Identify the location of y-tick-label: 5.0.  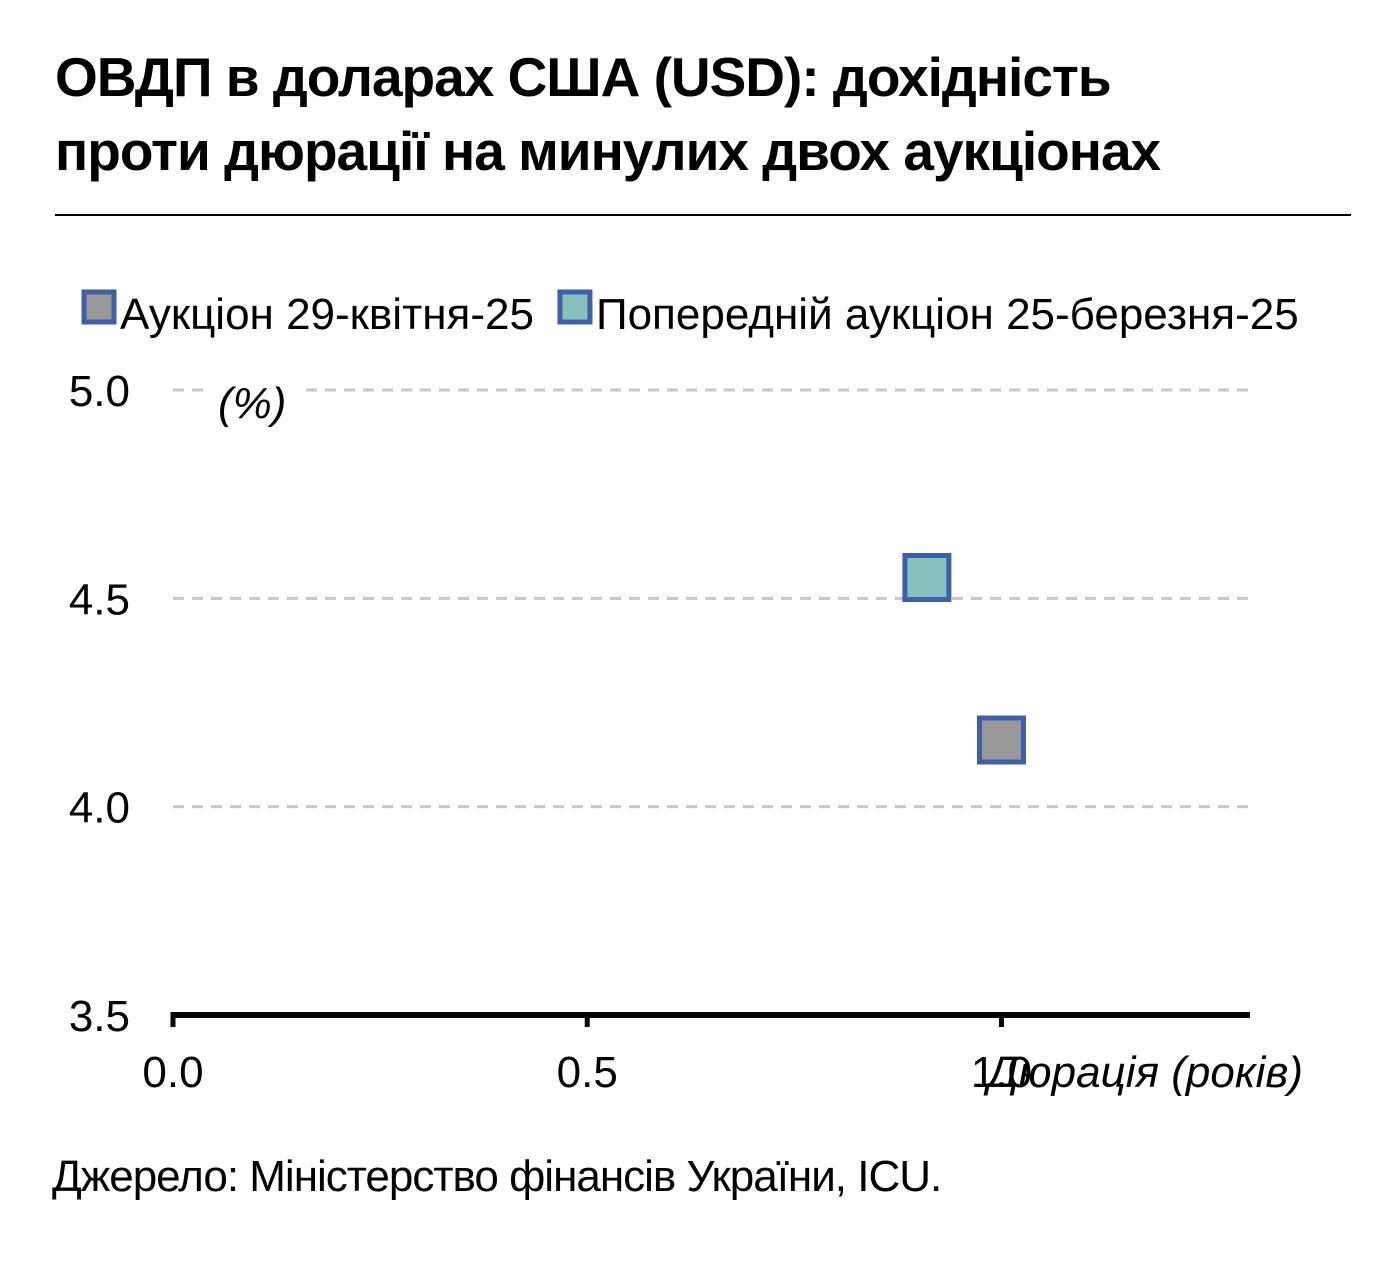
(99, 391).